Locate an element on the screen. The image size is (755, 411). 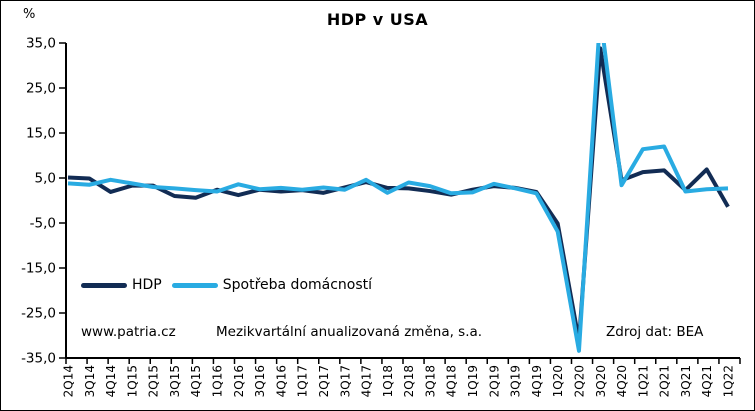
y-tick-label: -15,0 is located at coordinates (38, 269).